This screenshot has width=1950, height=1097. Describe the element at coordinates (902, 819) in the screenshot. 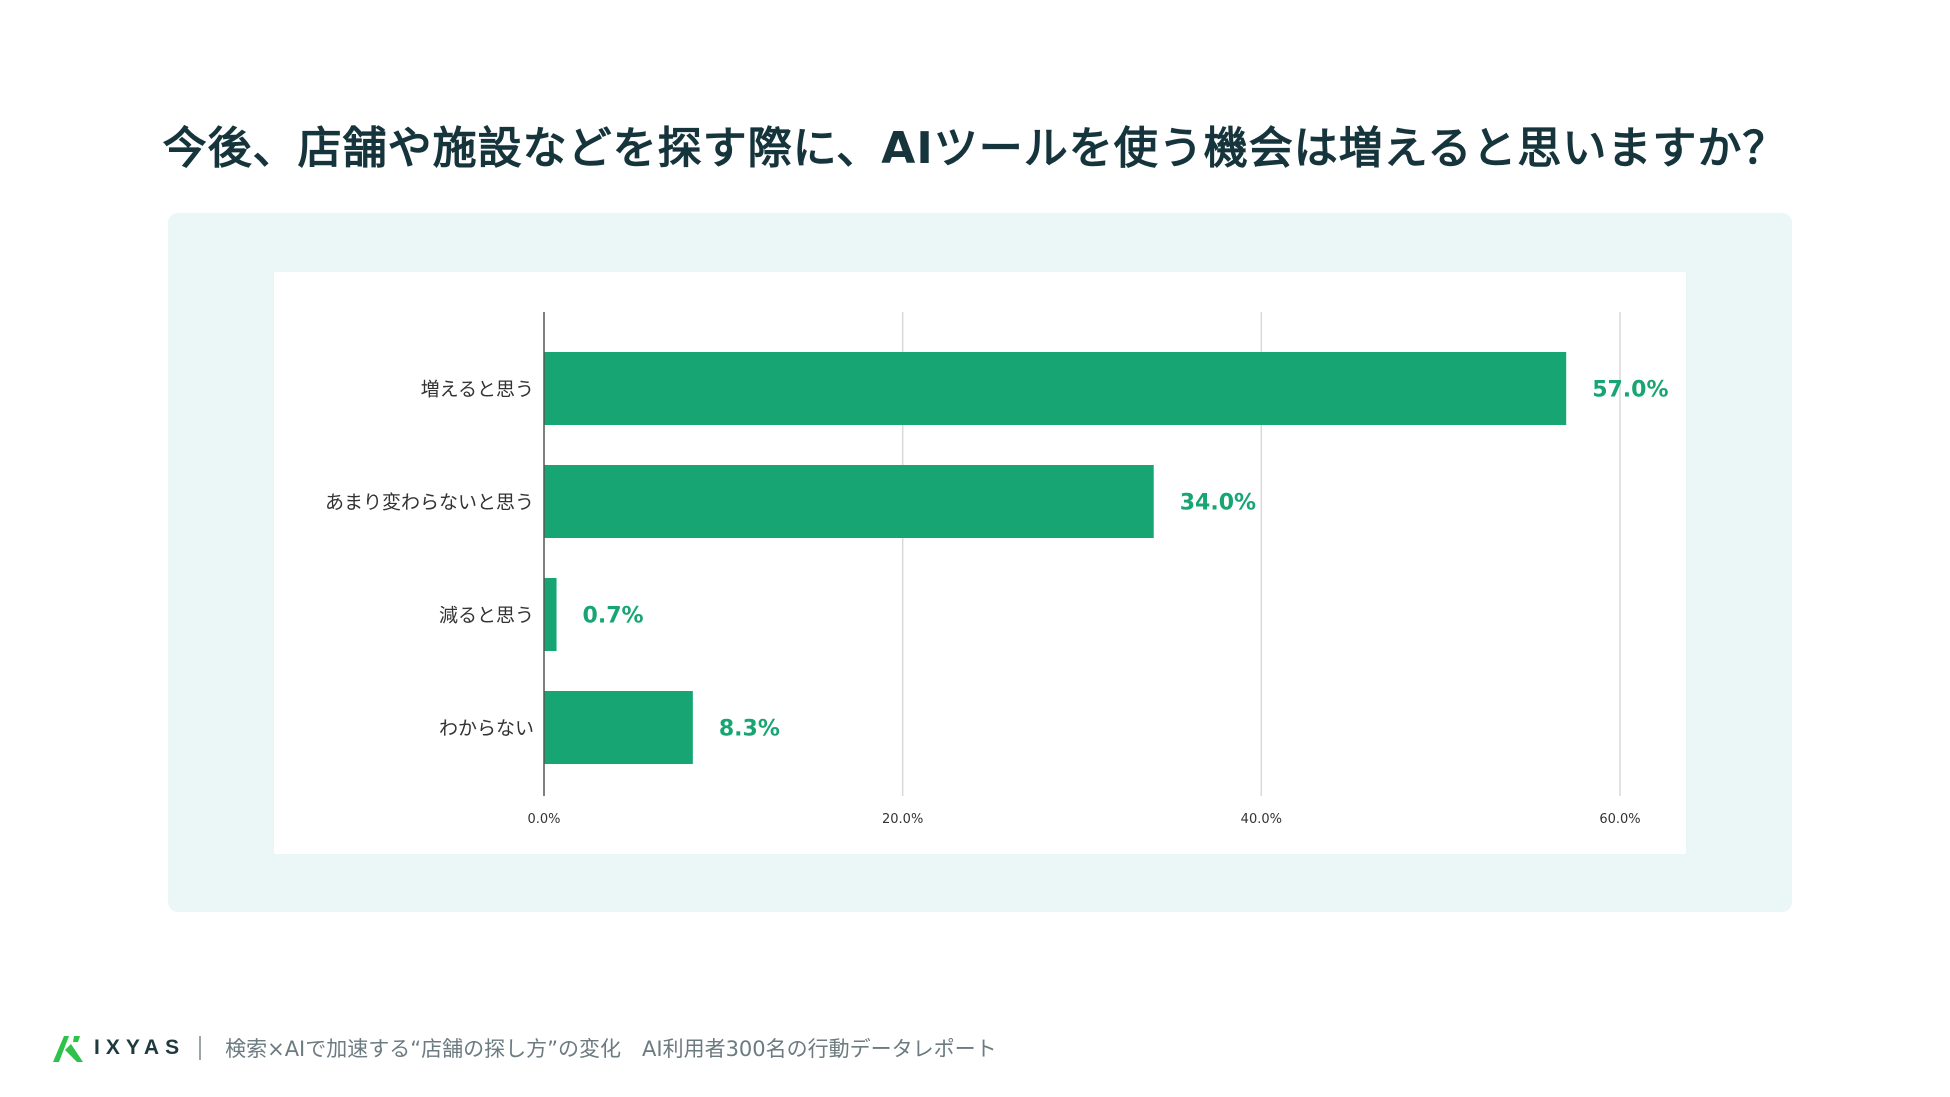

I see `x-tick-label: 20.0%` at that location.